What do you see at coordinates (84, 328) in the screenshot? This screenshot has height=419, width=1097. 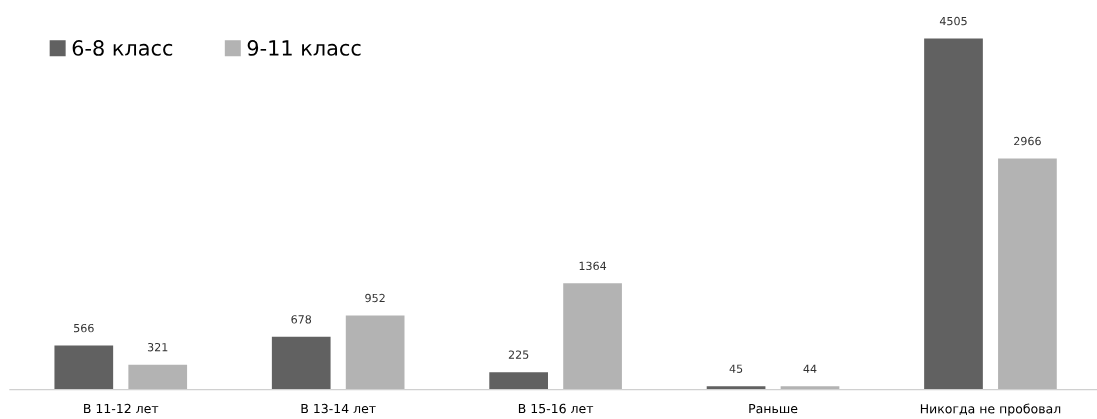 I see `data-label: 566` at bounding box center [84, 328].